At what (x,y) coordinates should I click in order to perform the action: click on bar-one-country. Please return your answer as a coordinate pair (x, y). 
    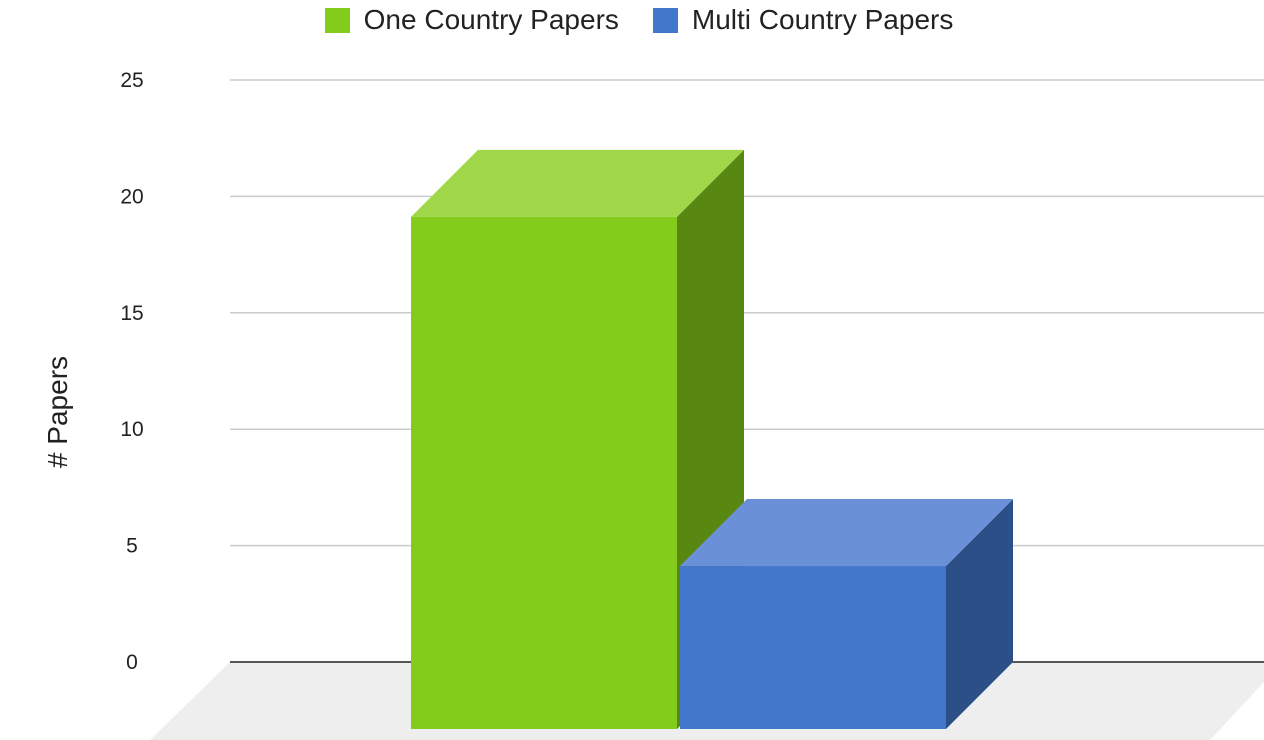
    Looking at the image, I should click on (544, 473).